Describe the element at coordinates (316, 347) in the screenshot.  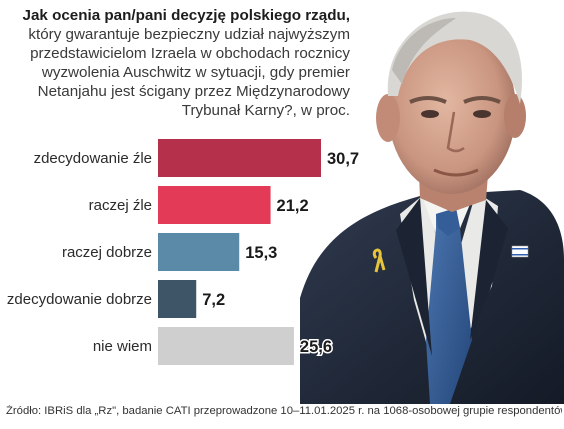
I see `value-label: 25,6` at that location.